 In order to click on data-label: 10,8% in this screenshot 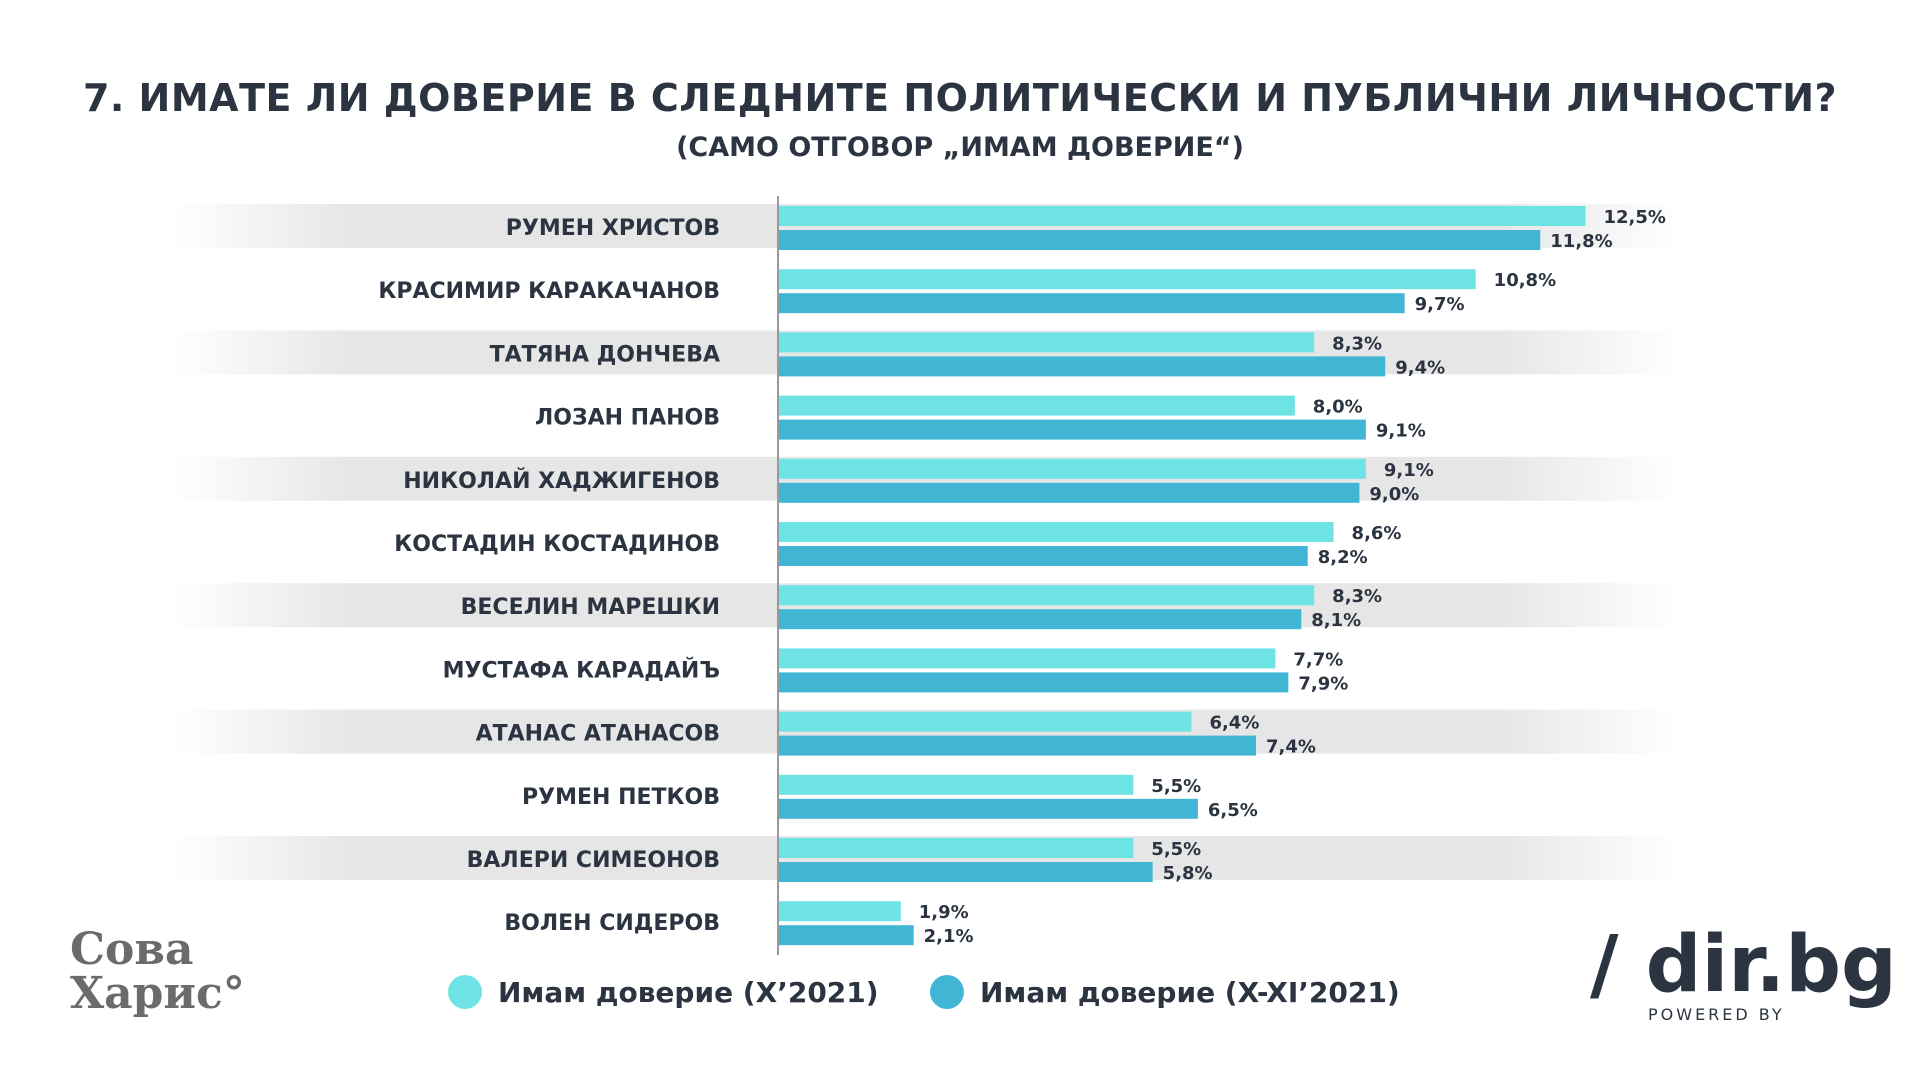, I will do `click(1525, 280)`.